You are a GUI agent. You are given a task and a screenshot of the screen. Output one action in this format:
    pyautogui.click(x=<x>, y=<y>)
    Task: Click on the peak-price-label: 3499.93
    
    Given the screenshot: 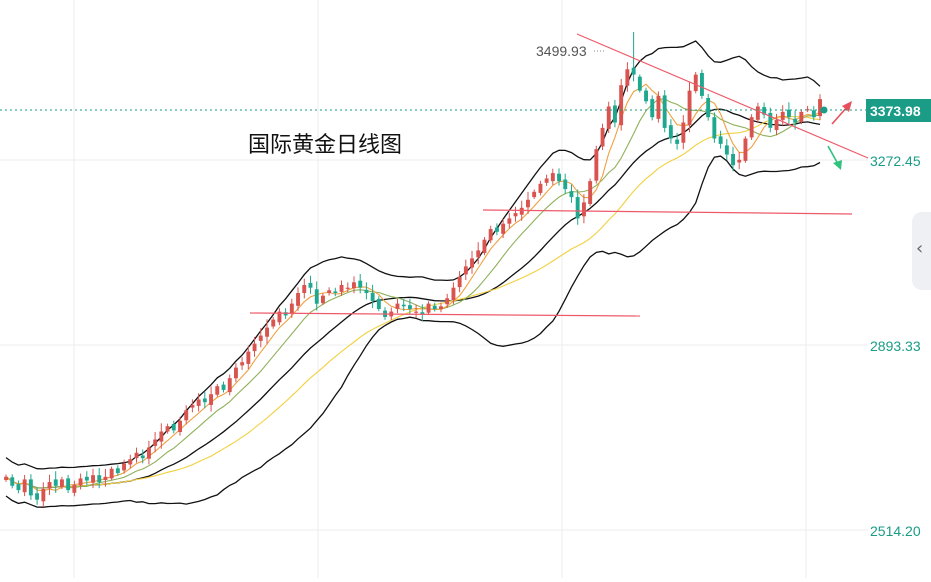 What is the action you would take?
    pyautogui.click(x=561, y=51)
    